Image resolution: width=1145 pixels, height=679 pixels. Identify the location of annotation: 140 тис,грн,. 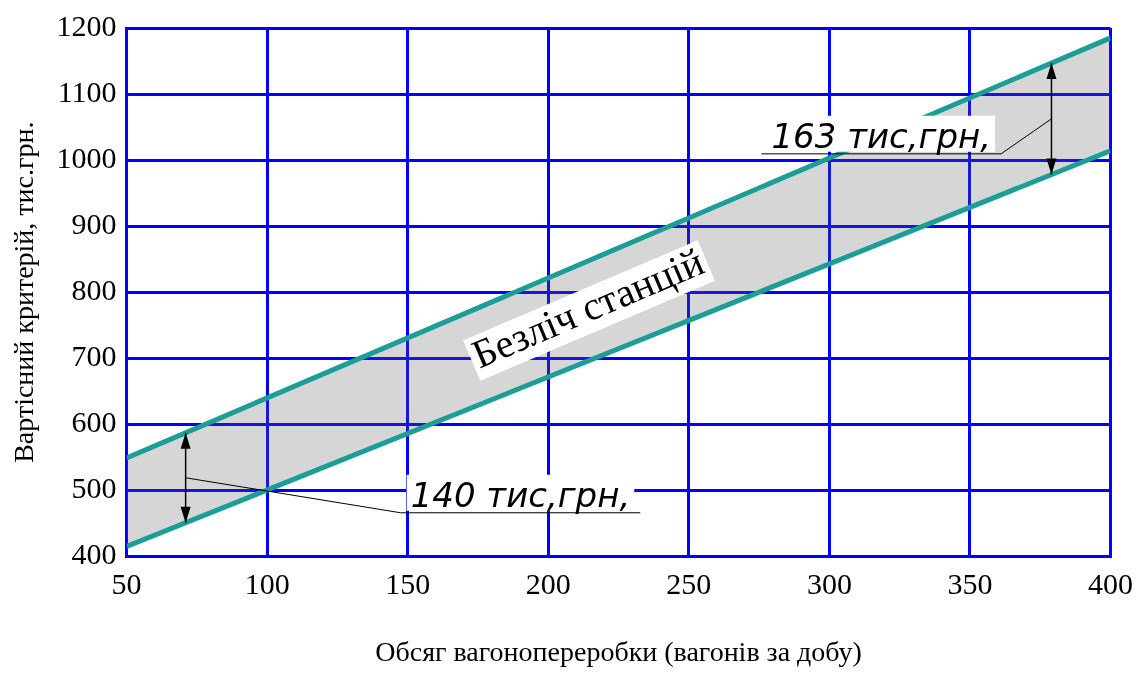
(520, 494).